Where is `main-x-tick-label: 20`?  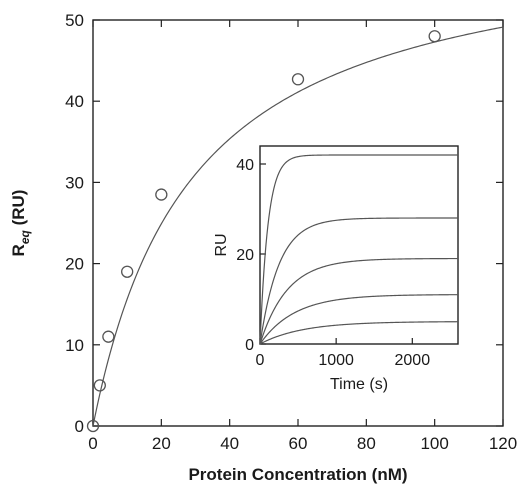
main-x-tick-label: 20 is located at coordinates (161, 443).